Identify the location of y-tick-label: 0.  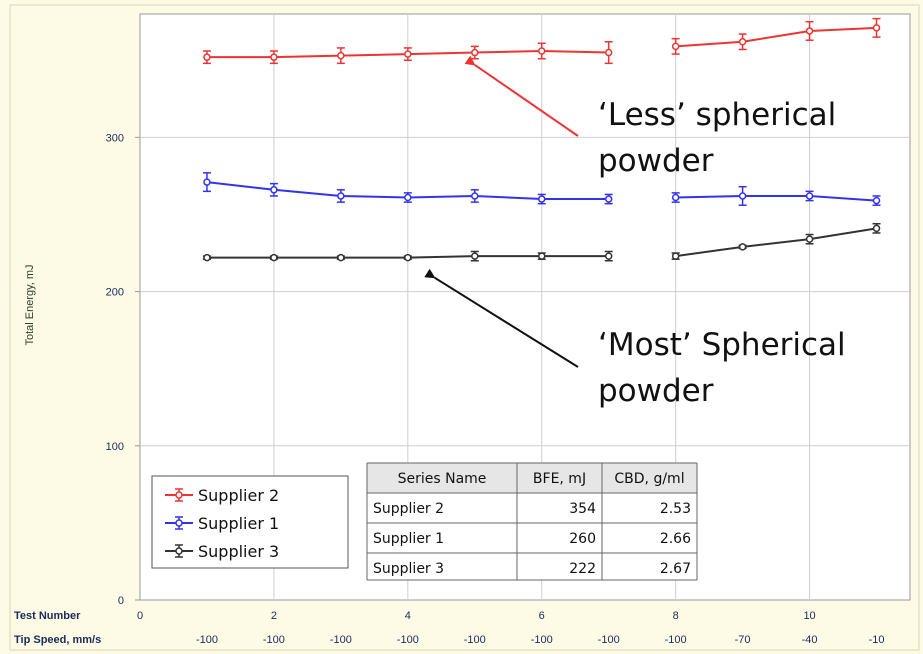
(121, 601).